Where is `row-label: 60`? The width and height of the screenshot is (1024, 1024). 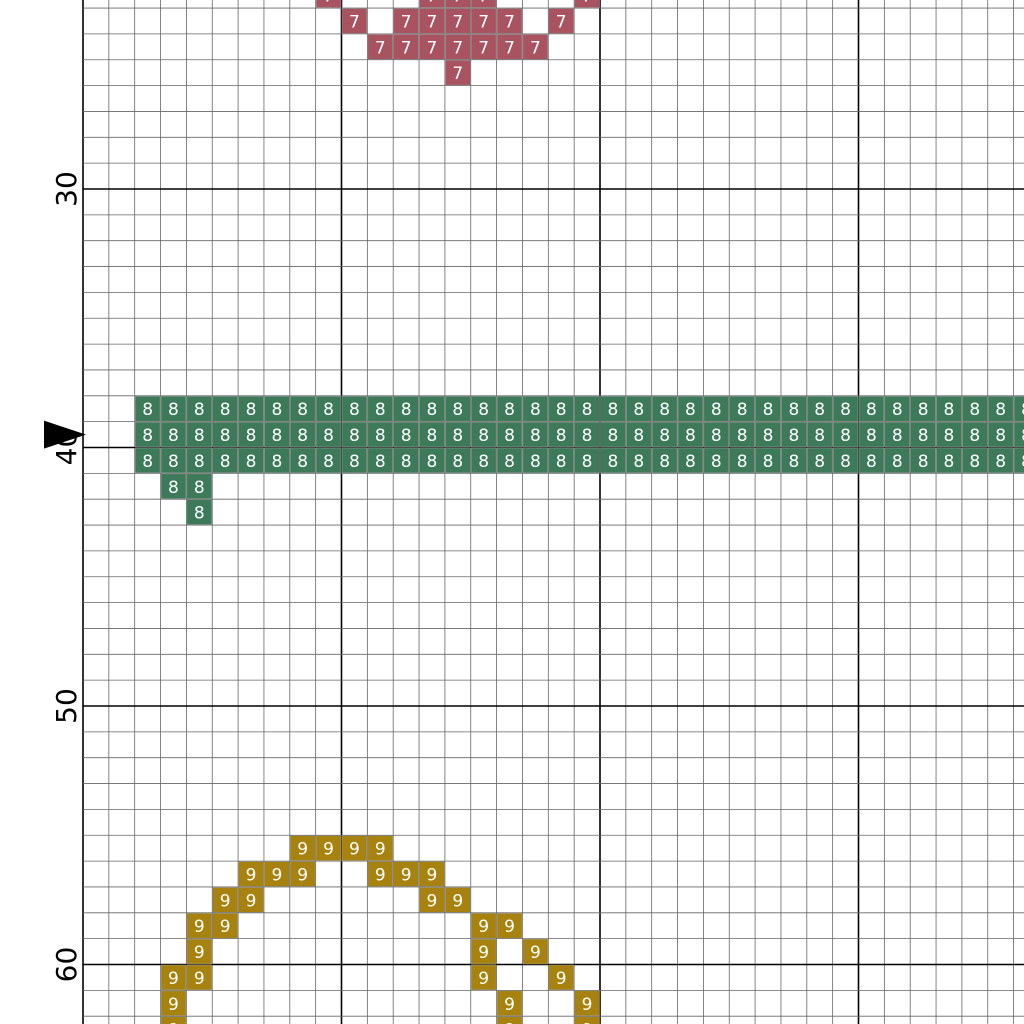 row-label: 60 is located at coordinates (66, 965).